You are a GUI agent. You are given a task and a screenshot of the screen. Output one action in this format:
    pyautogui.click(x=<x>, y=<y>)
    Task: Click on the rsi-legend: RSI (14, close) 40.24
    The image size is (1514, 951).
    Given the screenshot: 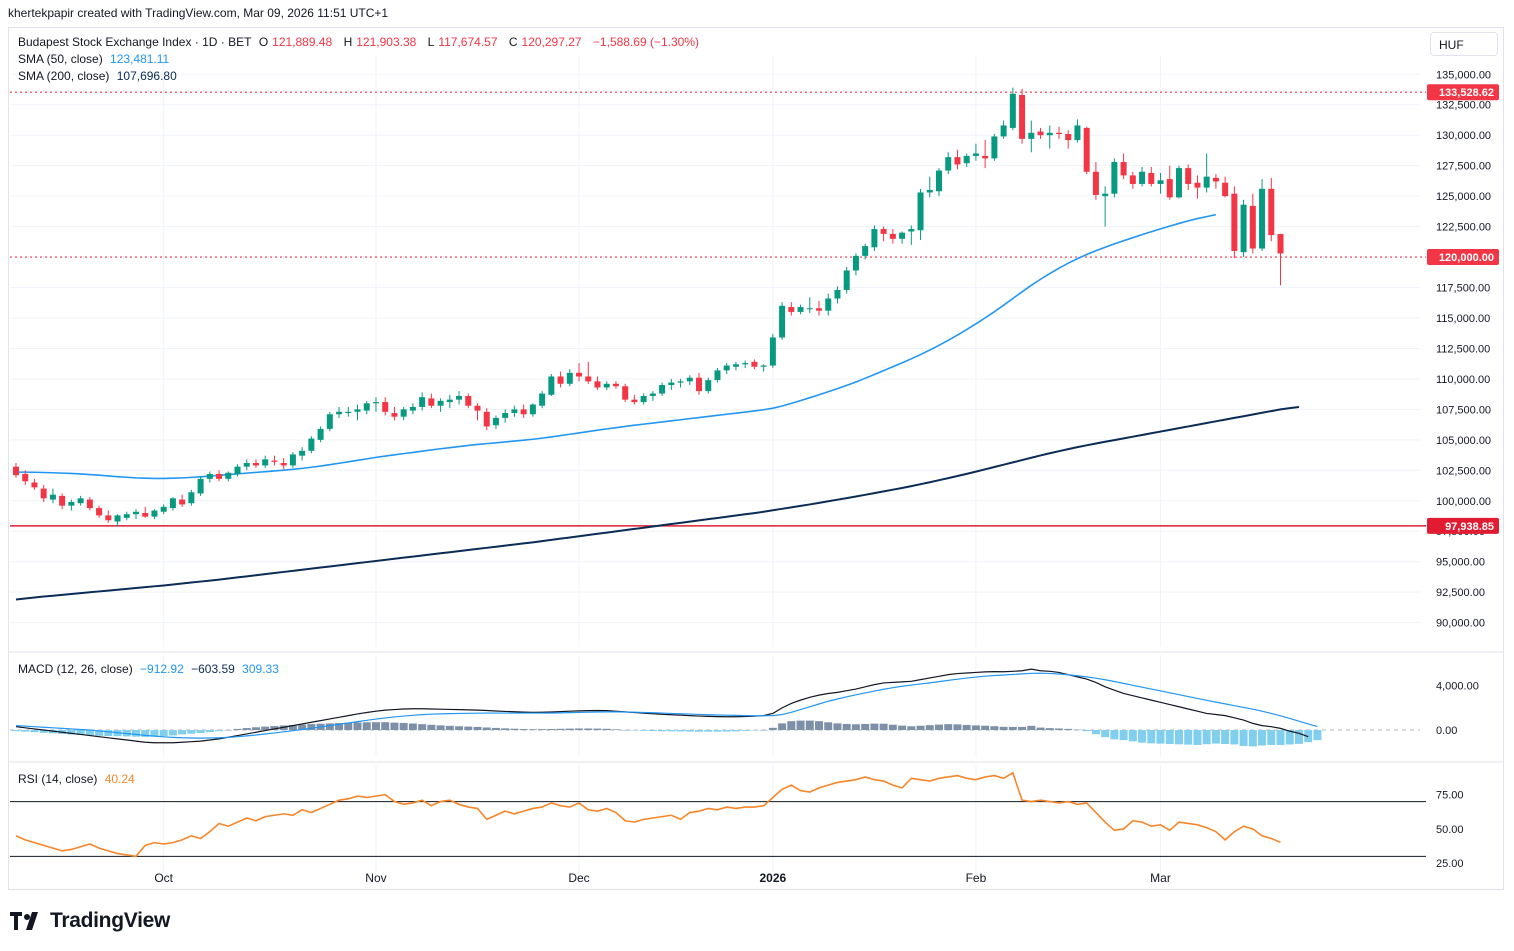 What is the action you would take?
    pyautogui.click(x=78, y=779)
    